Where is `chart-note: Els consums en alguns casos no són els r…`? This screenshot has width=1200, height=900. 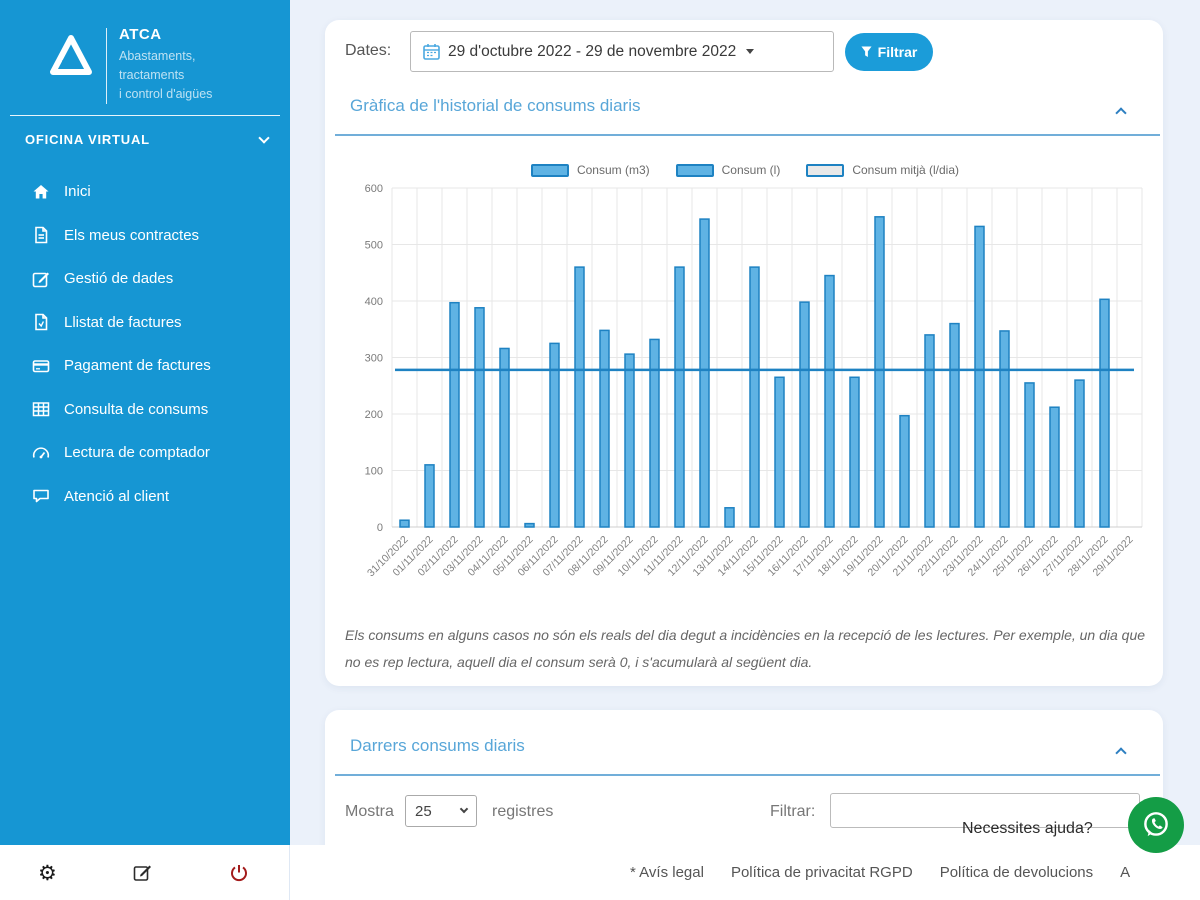
chart-note: Els consums en alguns casos no són els r… is located at coordinates (745, 648).